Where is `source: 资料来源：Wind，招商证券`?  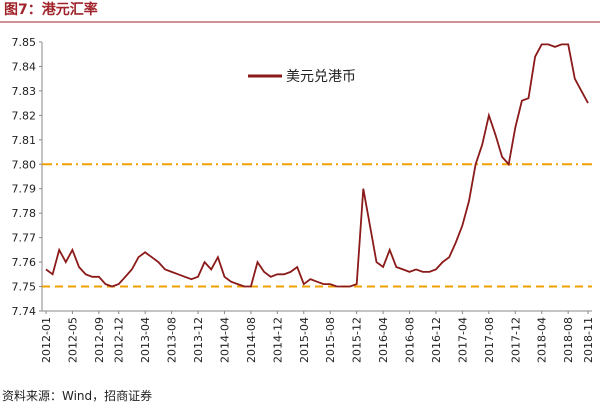 source: 资料来源：Wind，招商证券 is located at coordinates (77, 395).